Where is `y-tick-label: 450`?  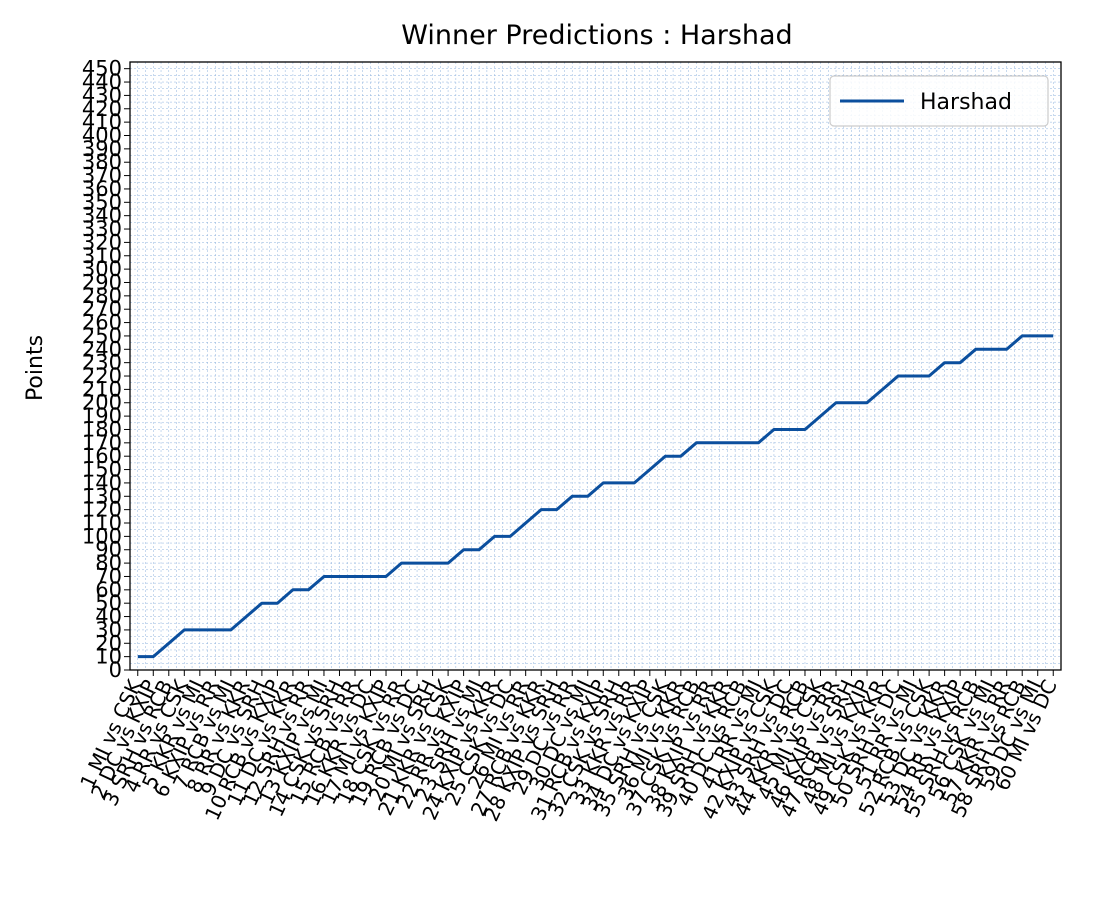
y-tick-label: 450 is located at coordinates (102, 69).